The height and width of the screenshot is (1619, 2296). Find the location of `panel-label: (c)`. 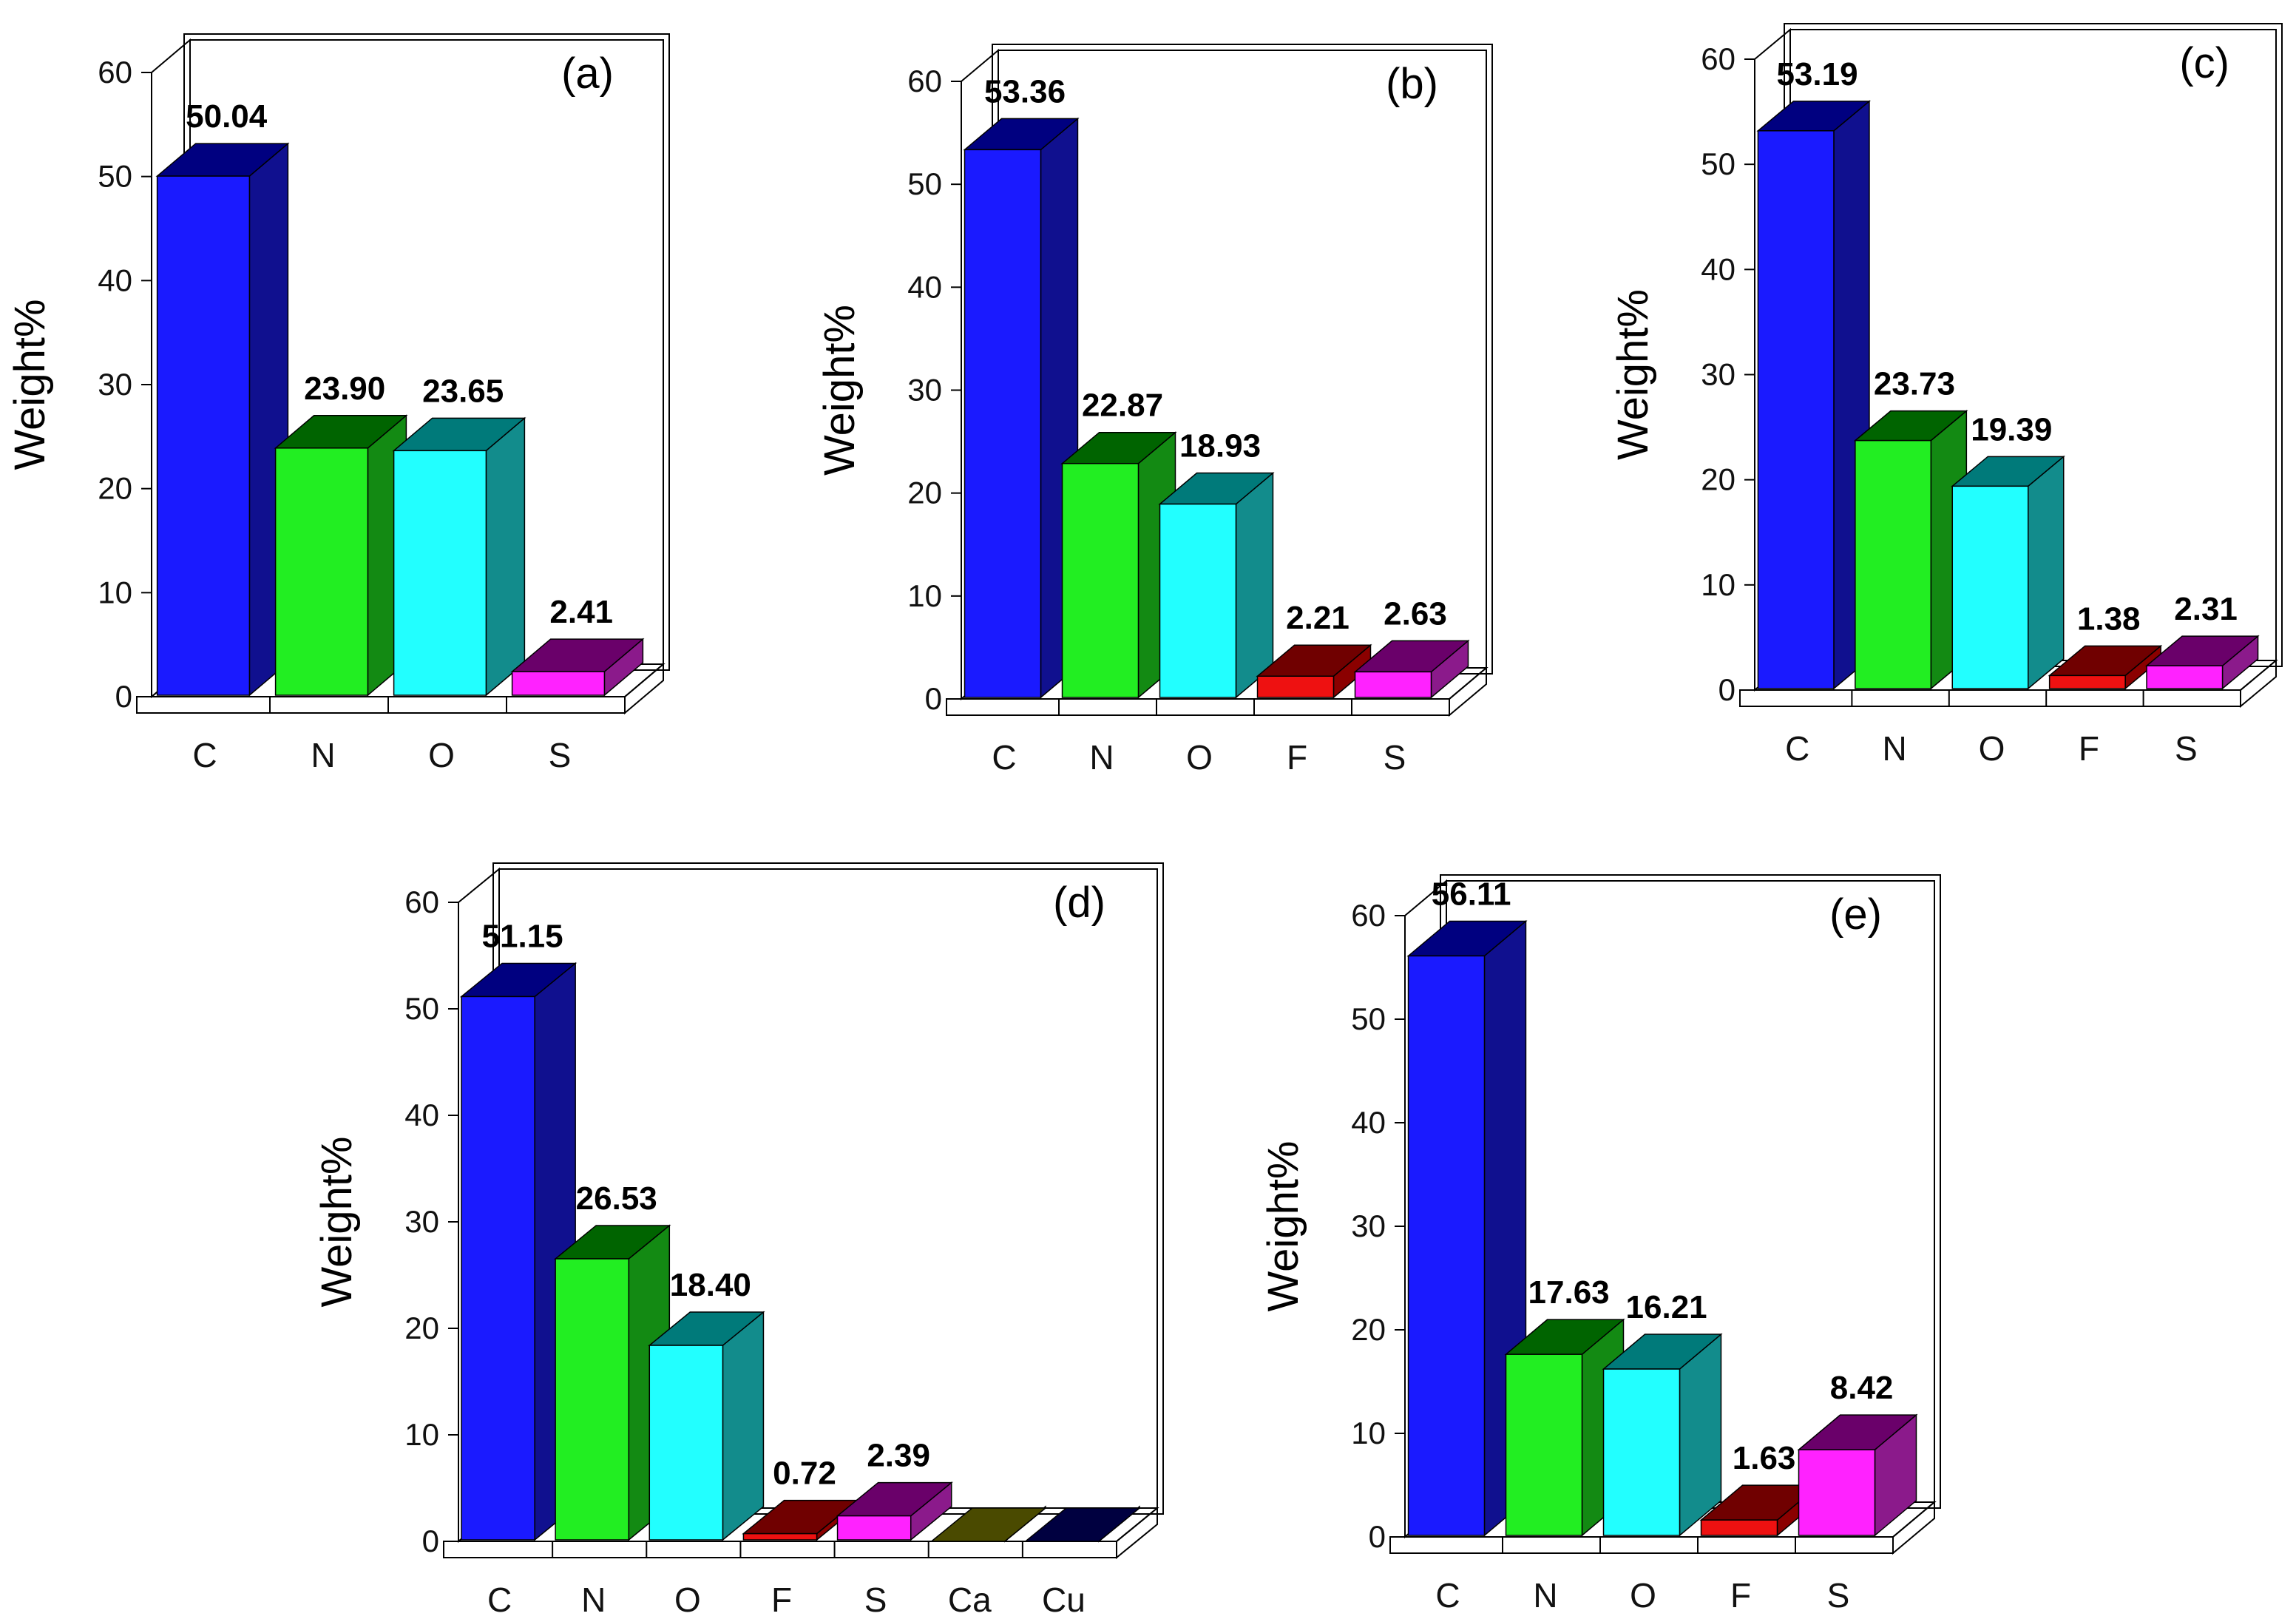

panel-label: (c) is located at coordinates (2204, 63).